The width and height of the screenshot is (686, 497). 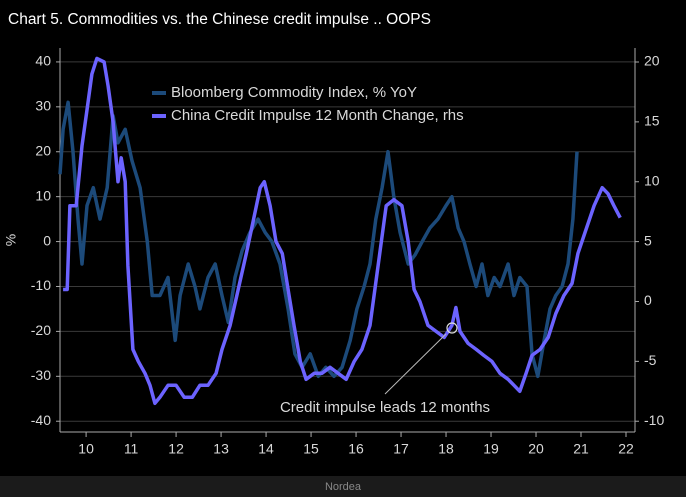 I want to click on x-tick-label: 16, so click(x=356, y=449).